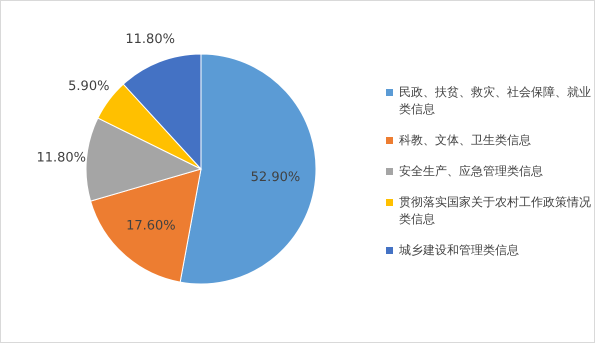 Image resolution: width=595 pixels, height=343 pixels. What do you see at coordinates (459, 250) in the screenshot?
I see `legend-label: 城乡建设和管理类信息` at bounding box center [459, 250].